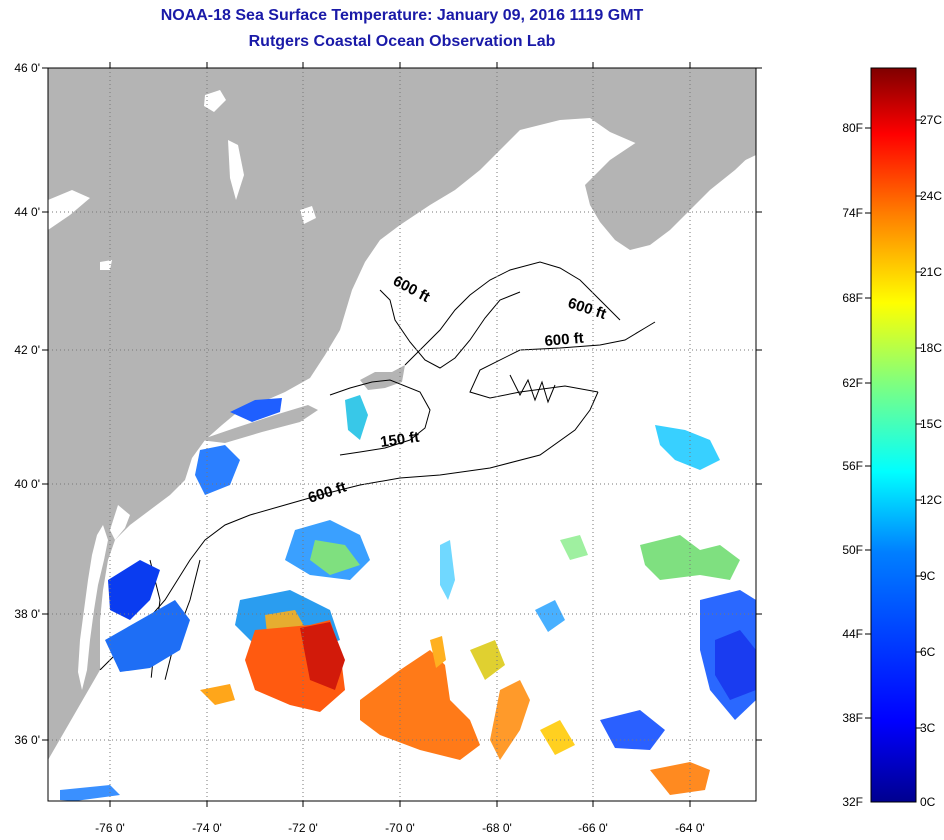  Describe the element at coordinates (931, 348) in the screenshot. I see `colorbar-label-c: 18C` at that location.